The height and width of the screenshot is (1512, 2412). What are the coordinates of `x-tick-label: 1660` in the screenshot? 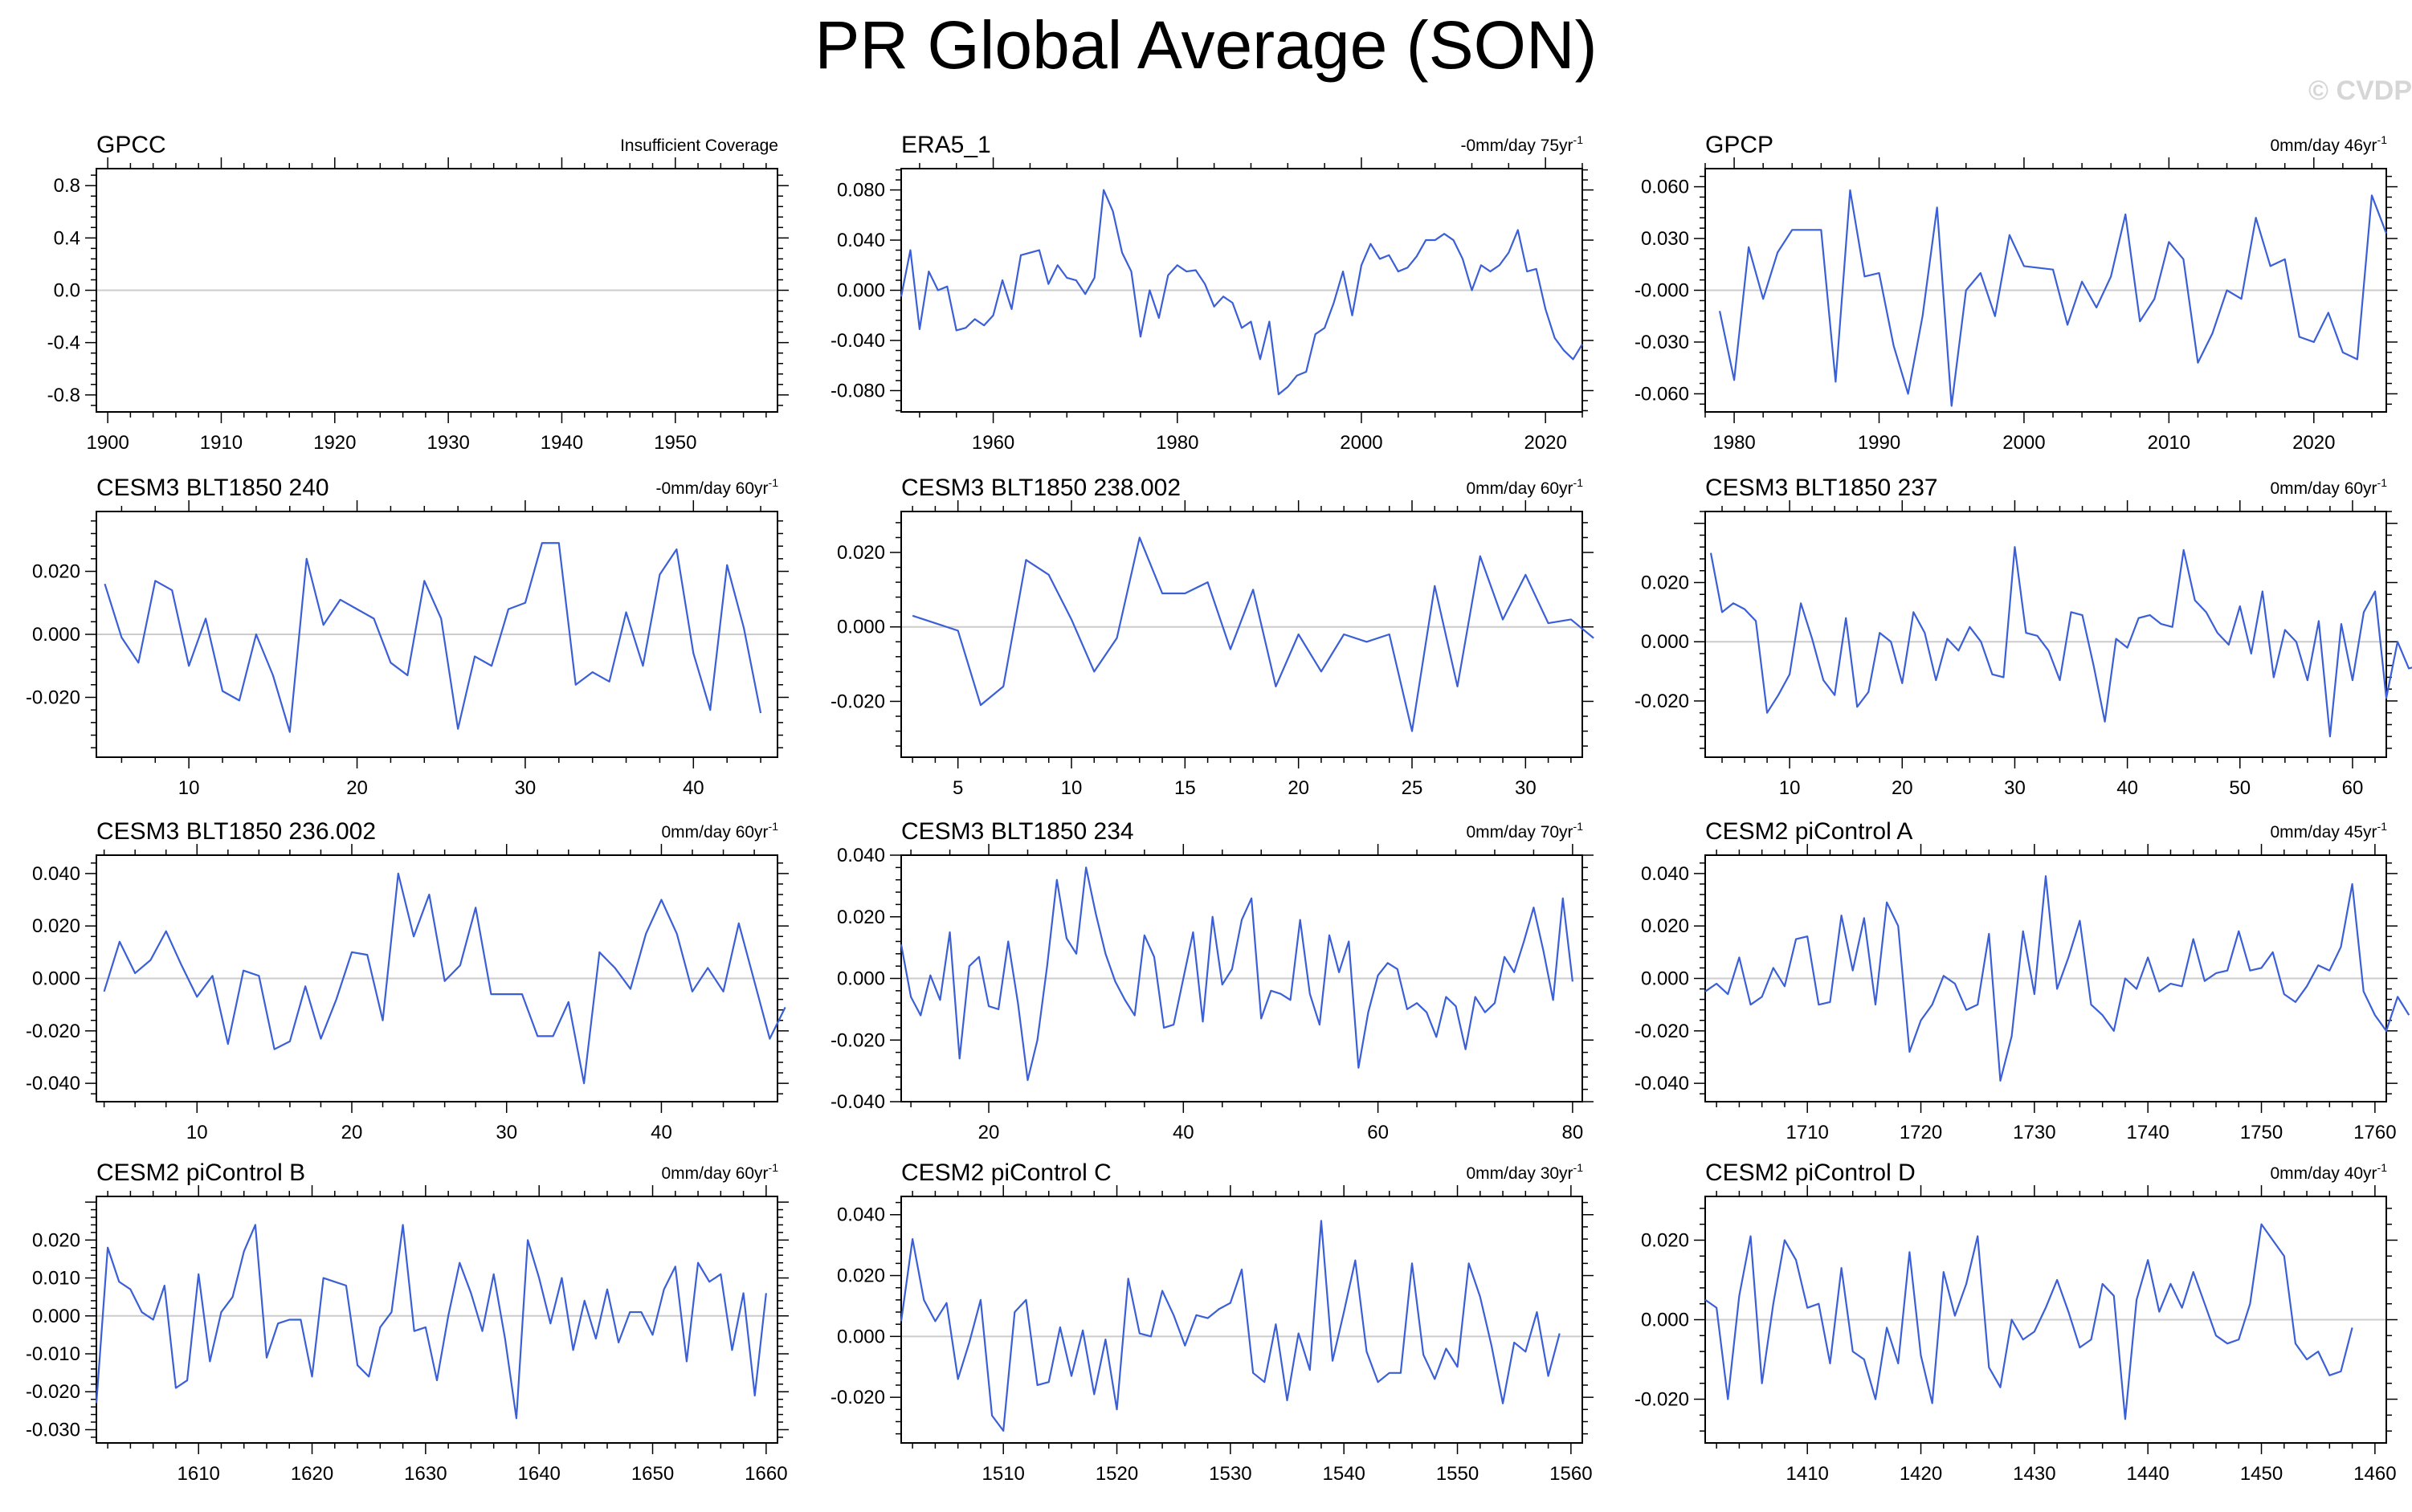 It's located at (766, 1474).